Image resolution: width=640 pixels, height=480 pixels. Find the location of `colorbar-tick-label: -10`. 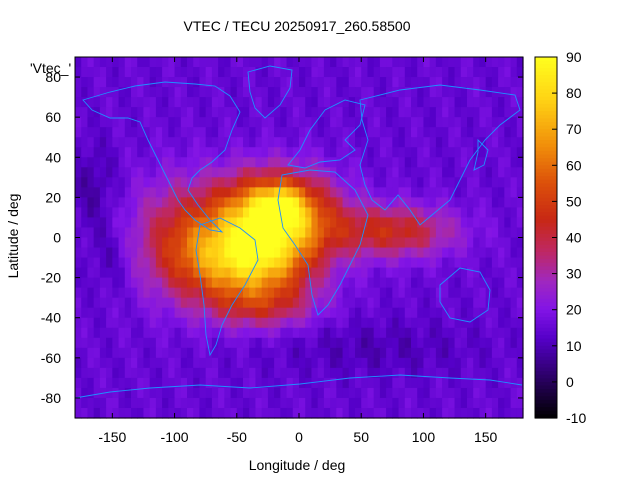

colorbar-tick-label: -10 is located at coordinates (576, 418).